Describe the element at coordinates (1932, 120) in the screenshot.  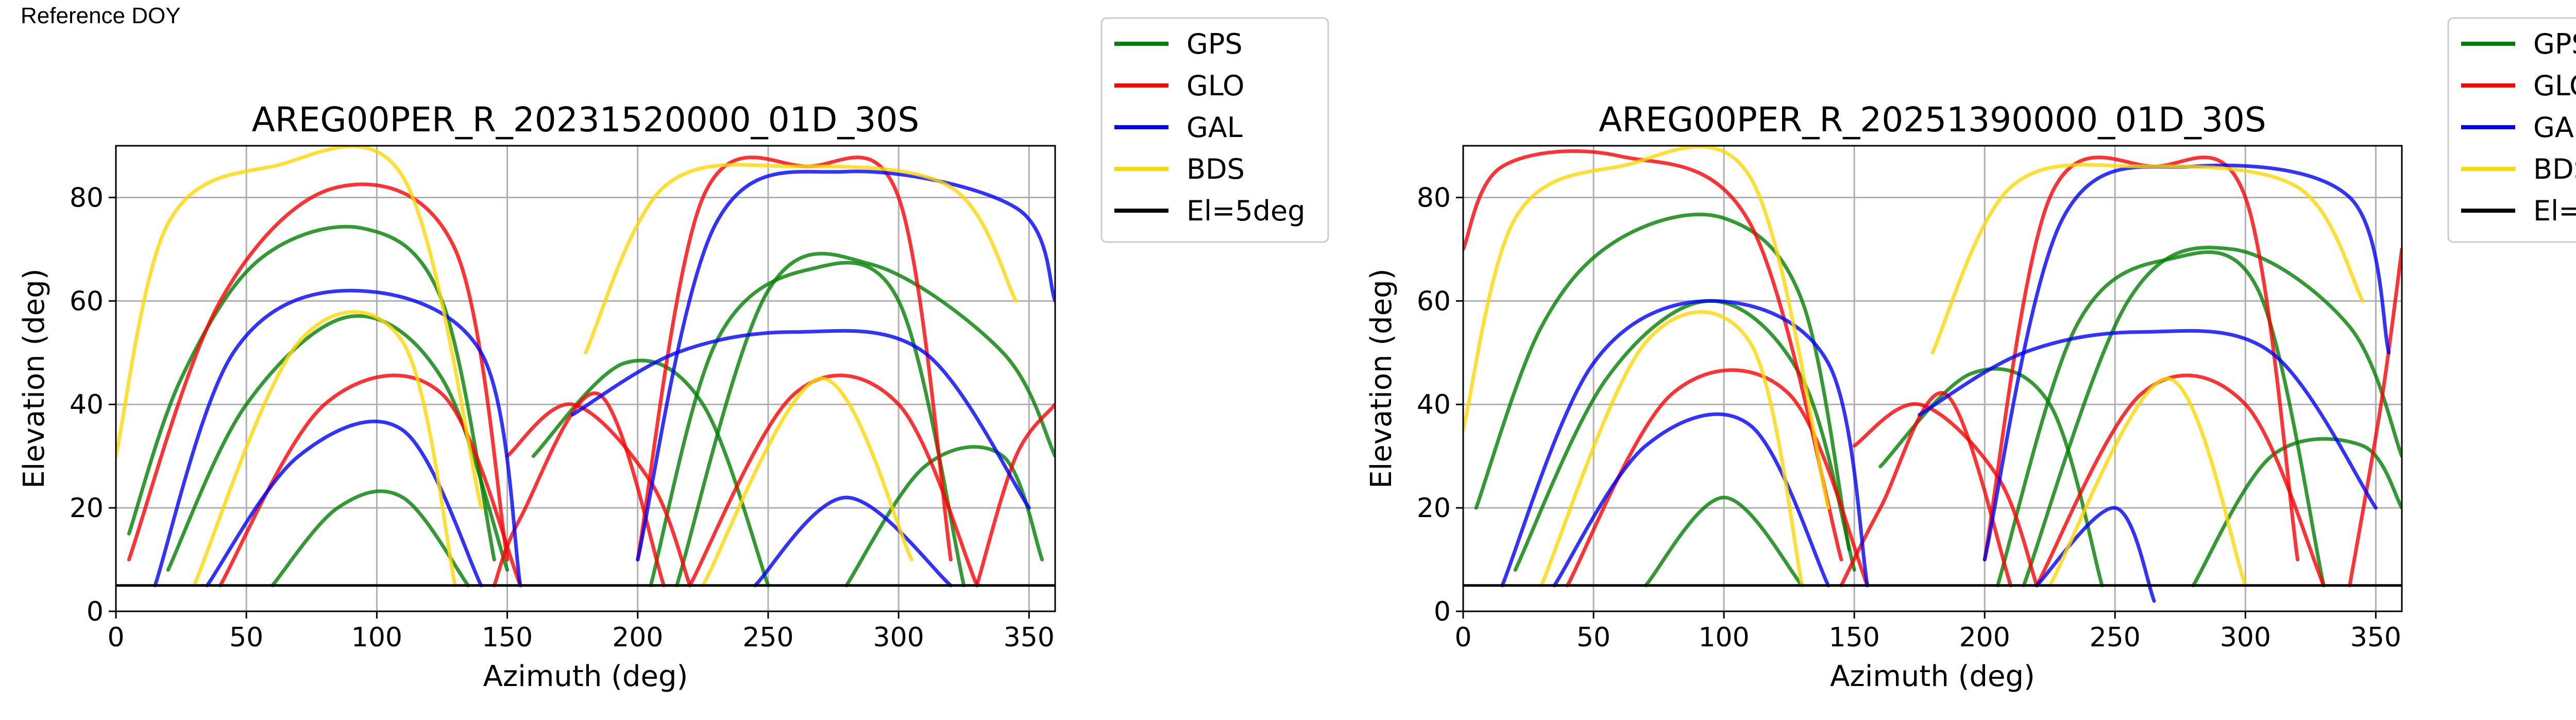
I see `chart-title: AREG00PER_R_20251390000_01D_30S` at that location.